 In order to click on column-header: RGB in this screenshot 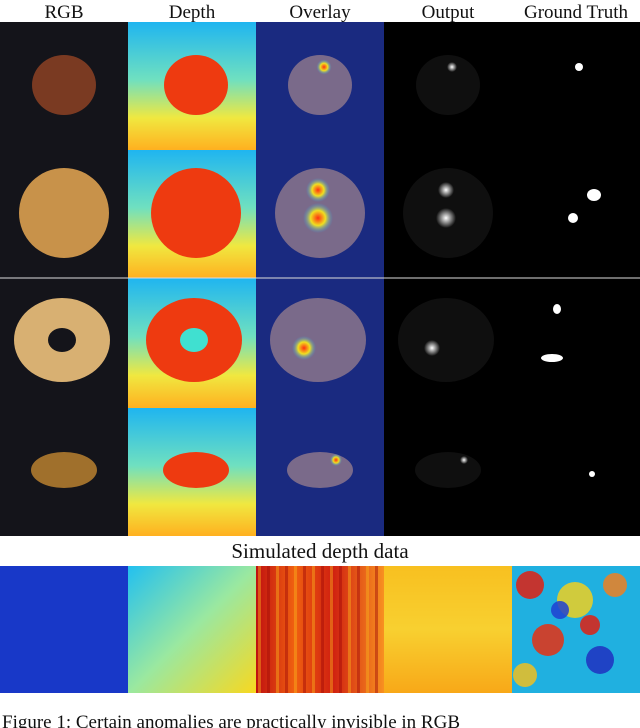, I will do `click(63, 12)`.